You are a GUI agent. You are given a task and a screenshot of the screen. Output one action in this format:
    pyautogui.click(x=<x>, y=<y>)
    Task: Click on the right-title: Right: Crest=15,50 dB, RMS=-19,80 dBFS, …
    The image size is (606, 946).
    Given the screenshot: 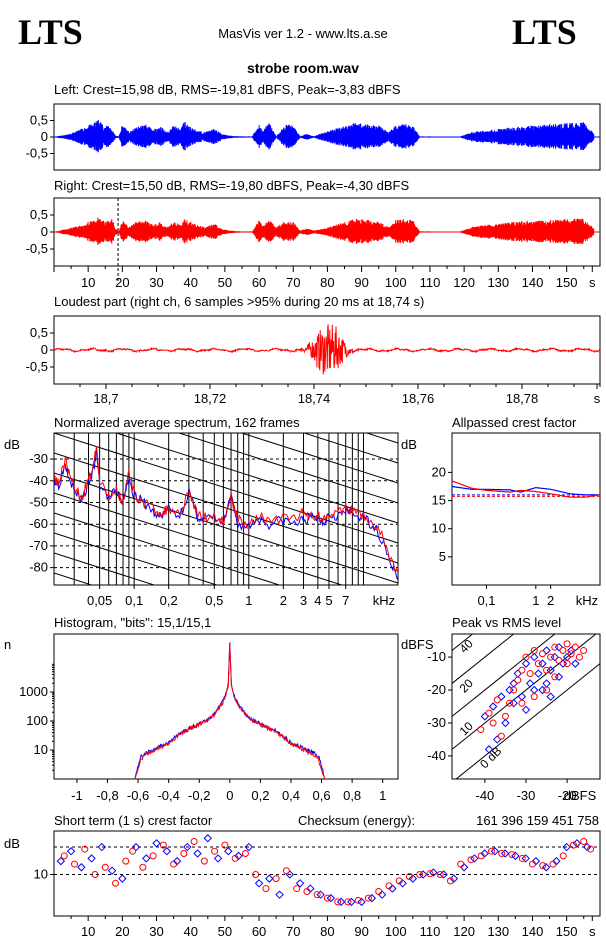 What is the action you would take?
    pyautogui.click(x=231, y=185)
    